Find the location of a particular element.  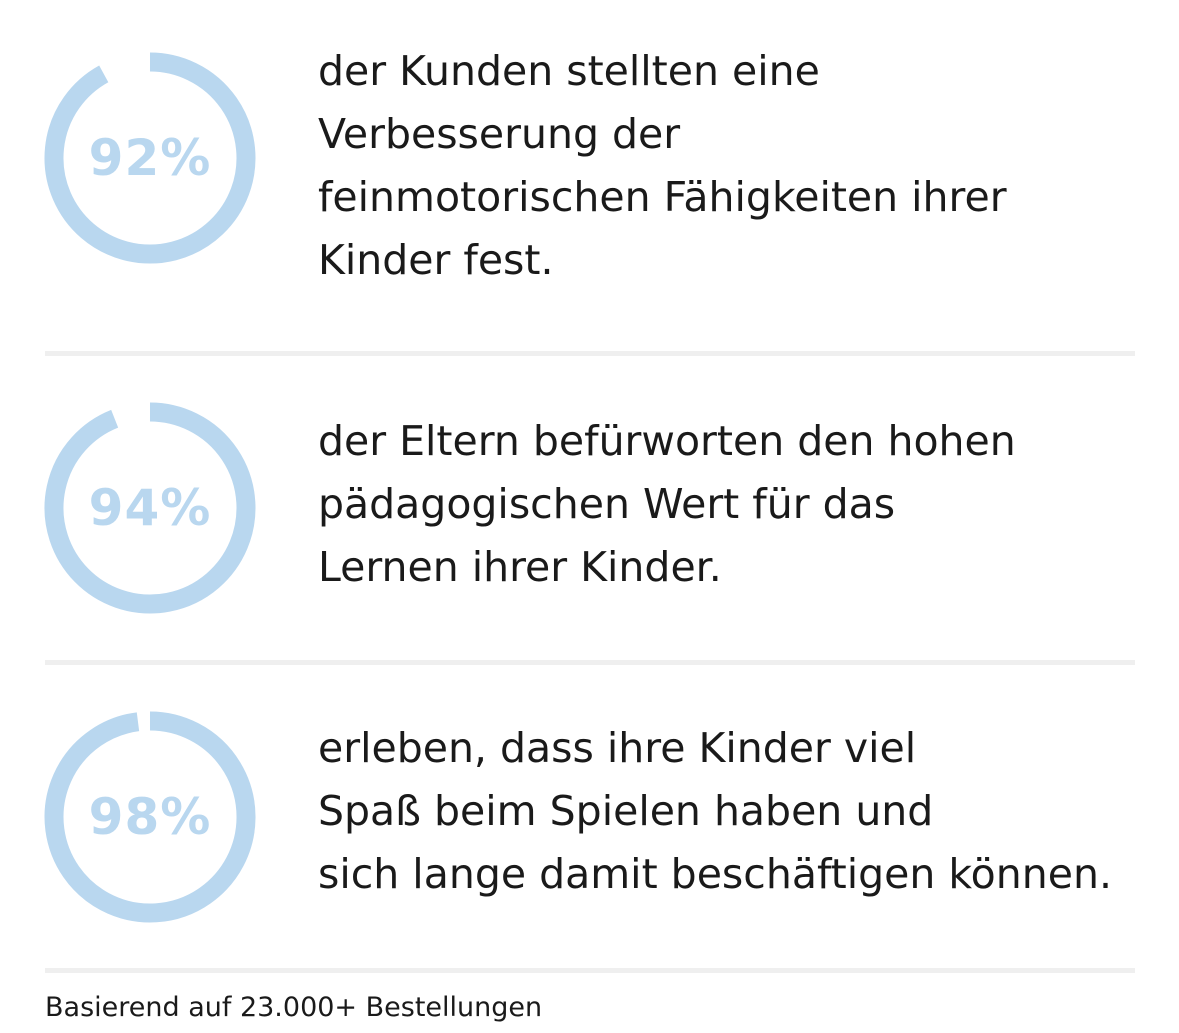

footnote: Basierend auf 23.000+ Bestellungen is located at coordinates (294, 1007).